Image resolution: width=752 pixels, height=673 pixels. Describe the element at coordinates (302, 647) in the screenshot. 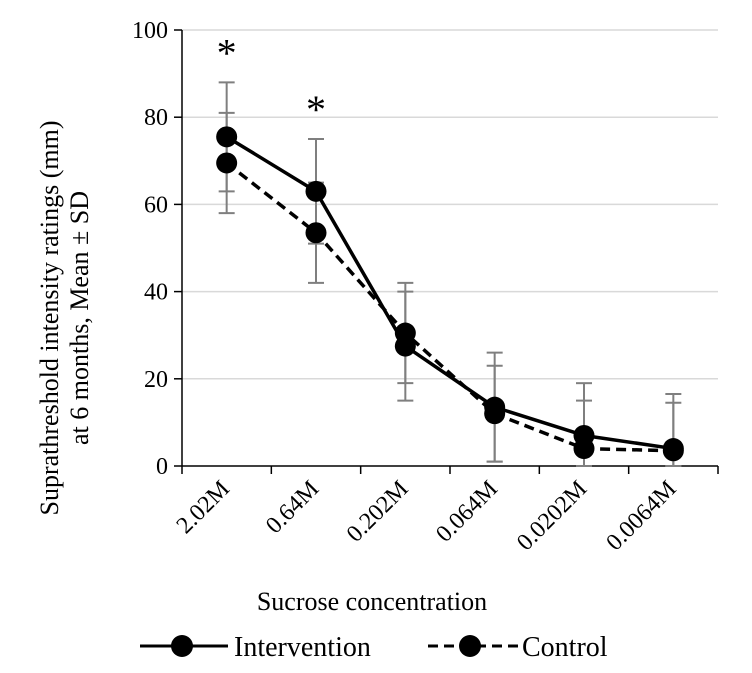

I see `legend-intervention-label: Intervention` at that location.